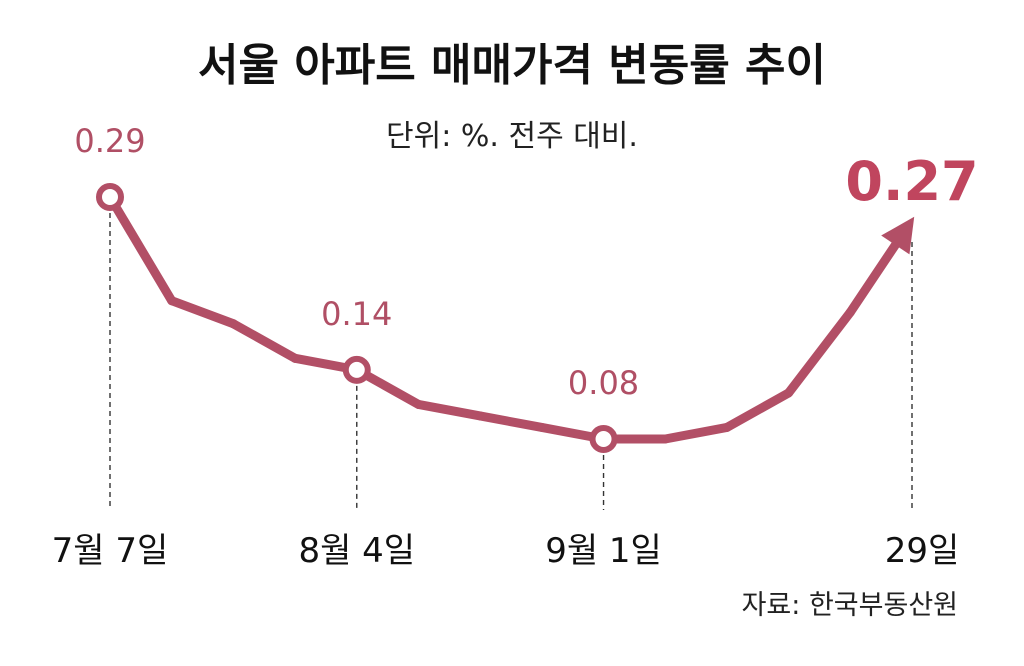 The height and width of the screenshot is (666, 1024). I want to click on chart-subtitle: 단위: %. 전주 대비., so click(512, 136).